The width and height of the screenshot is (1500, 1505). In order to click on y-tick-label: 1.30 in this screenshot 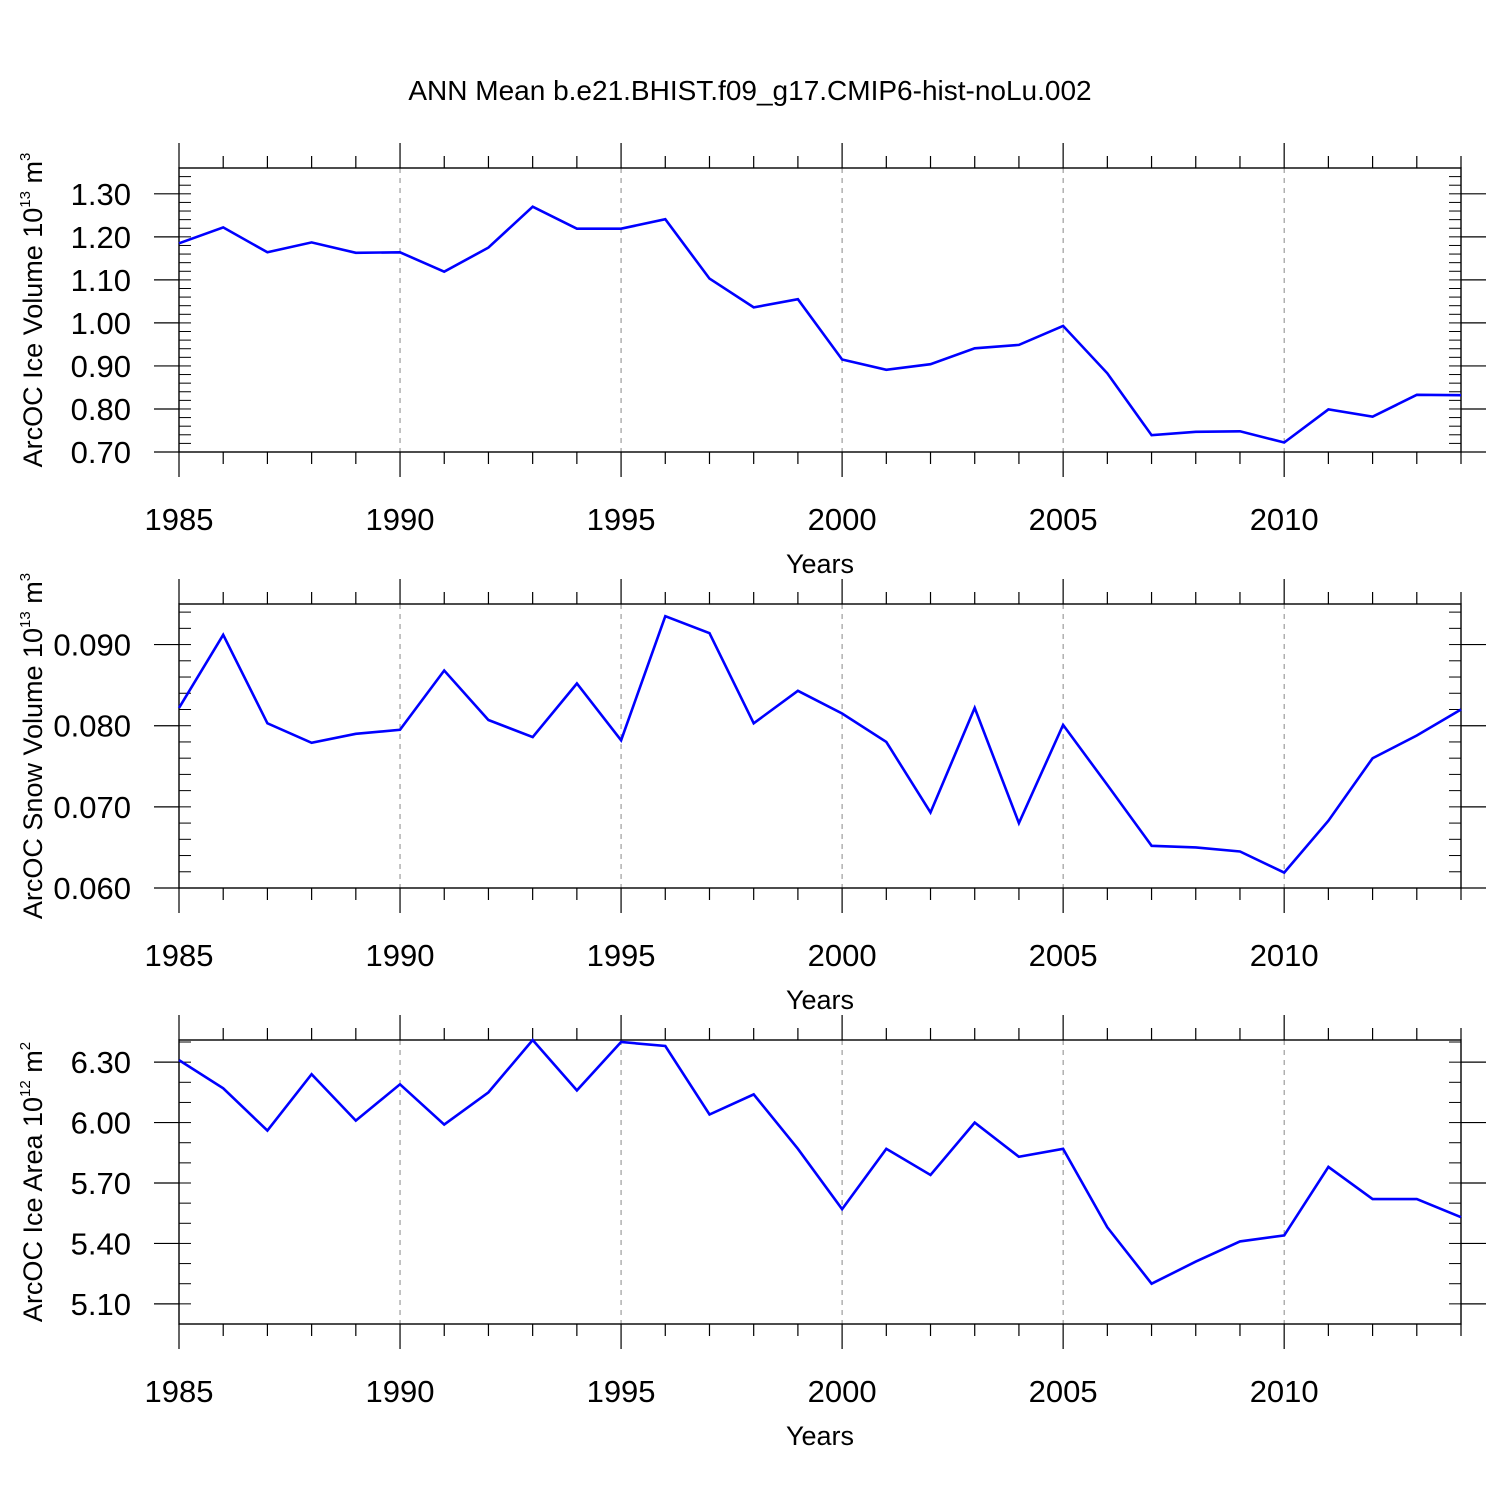, I will do `click(101, 194)`.